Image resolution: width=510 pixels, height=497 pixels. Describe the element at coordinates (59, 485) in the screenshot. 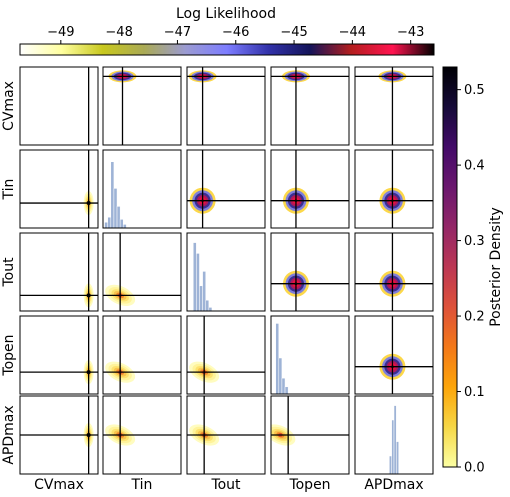

I see `x-axis-label-CVmax: CVmax` at that location.